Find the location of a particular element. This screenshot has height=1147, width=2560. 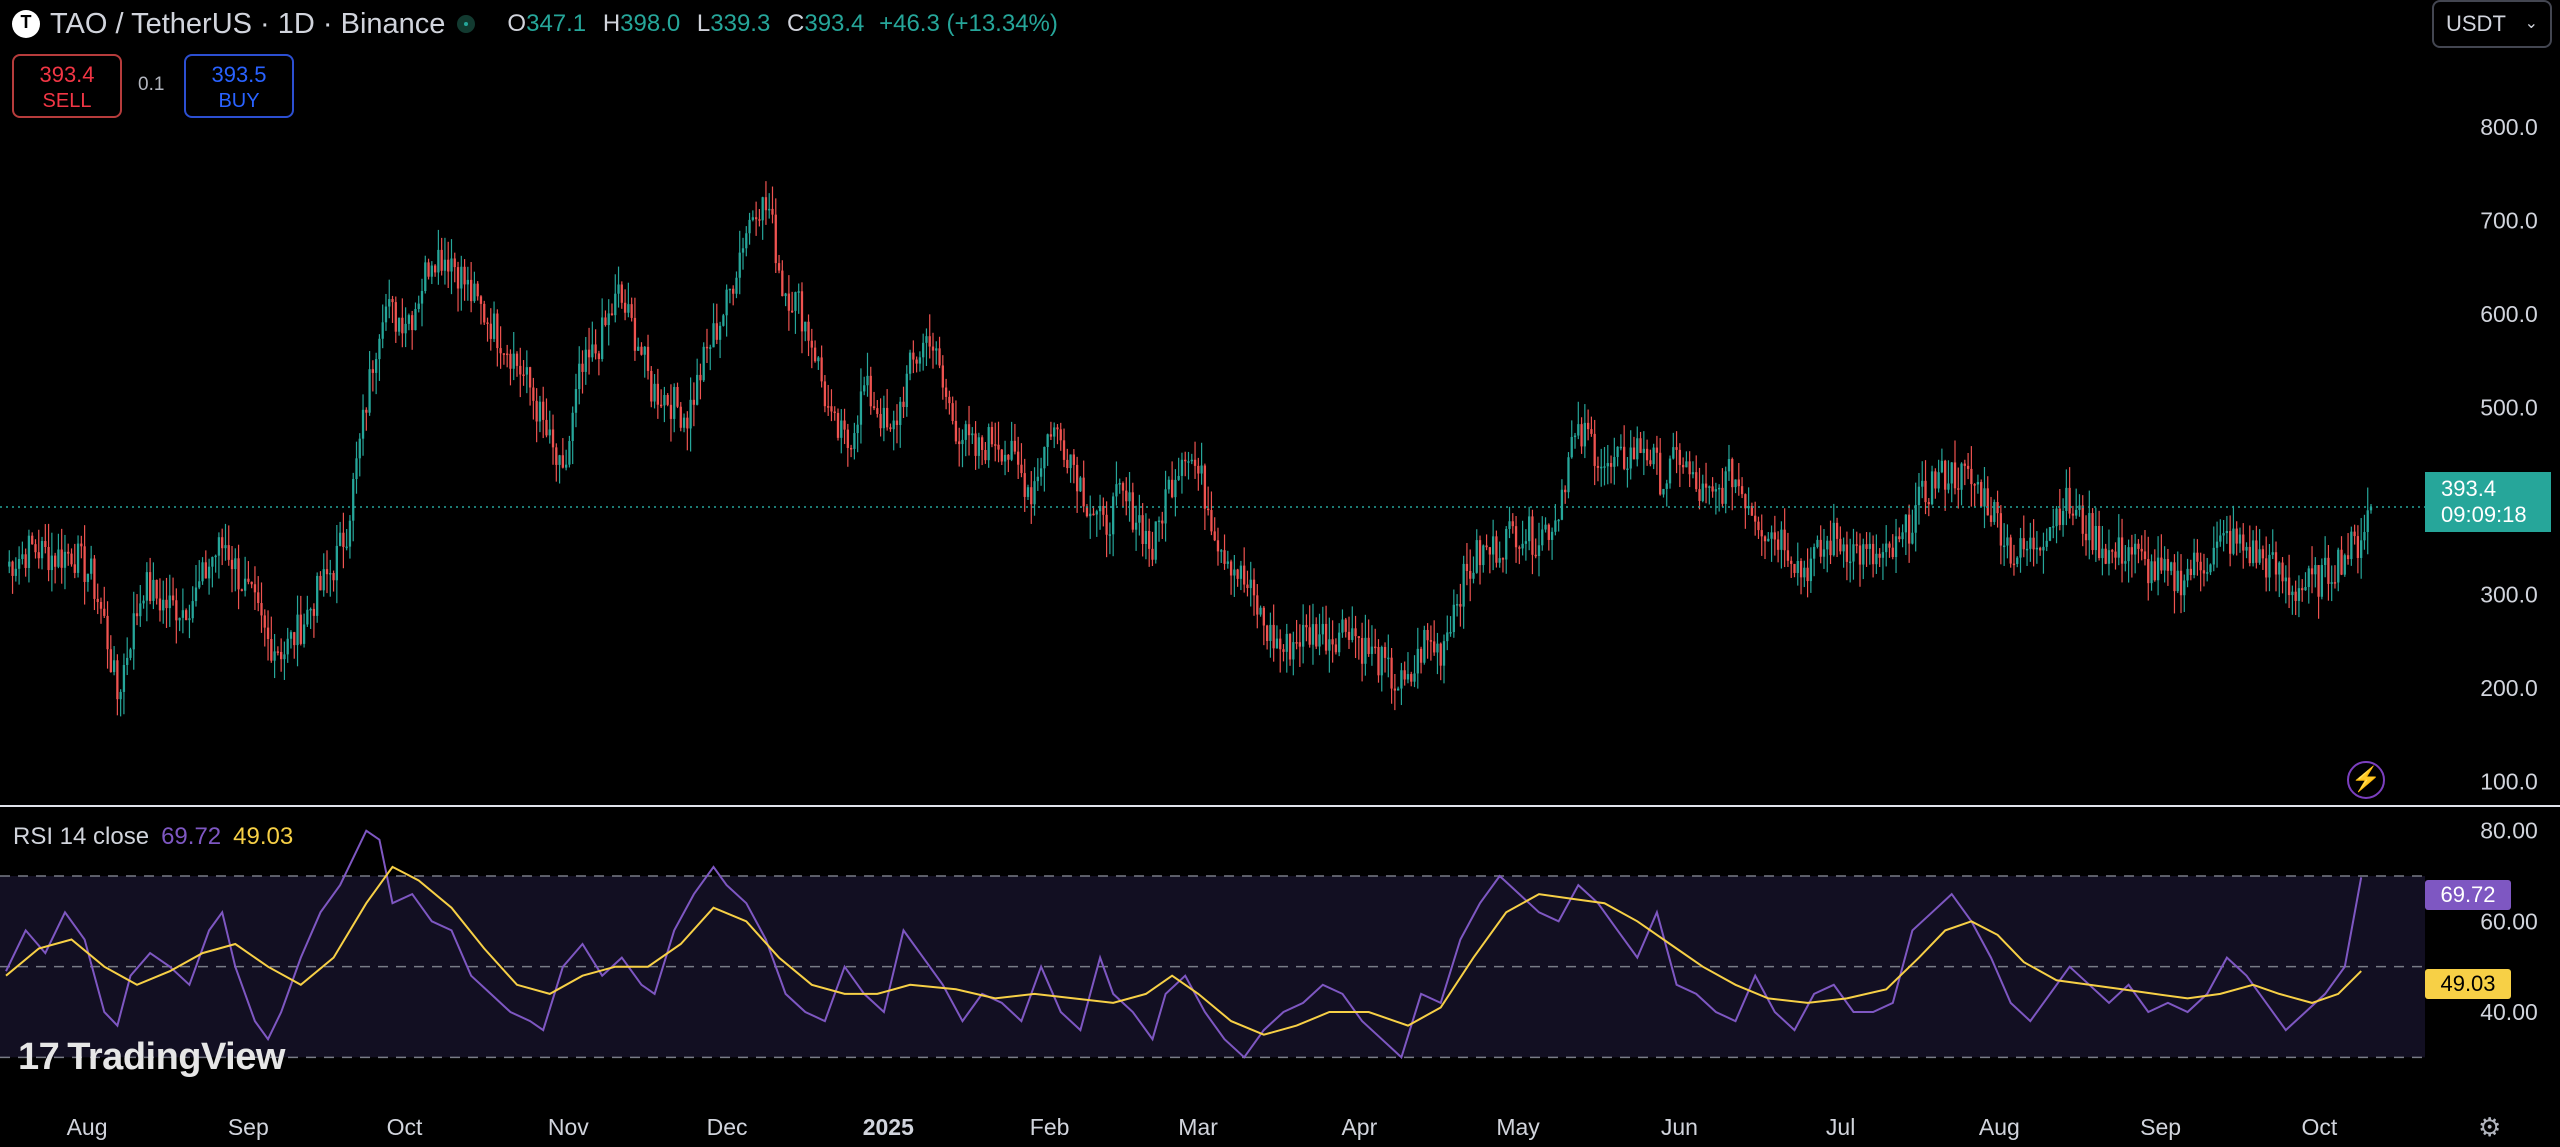

tradingview-logo-icon: 17 is located at coordinates (39, 1057).